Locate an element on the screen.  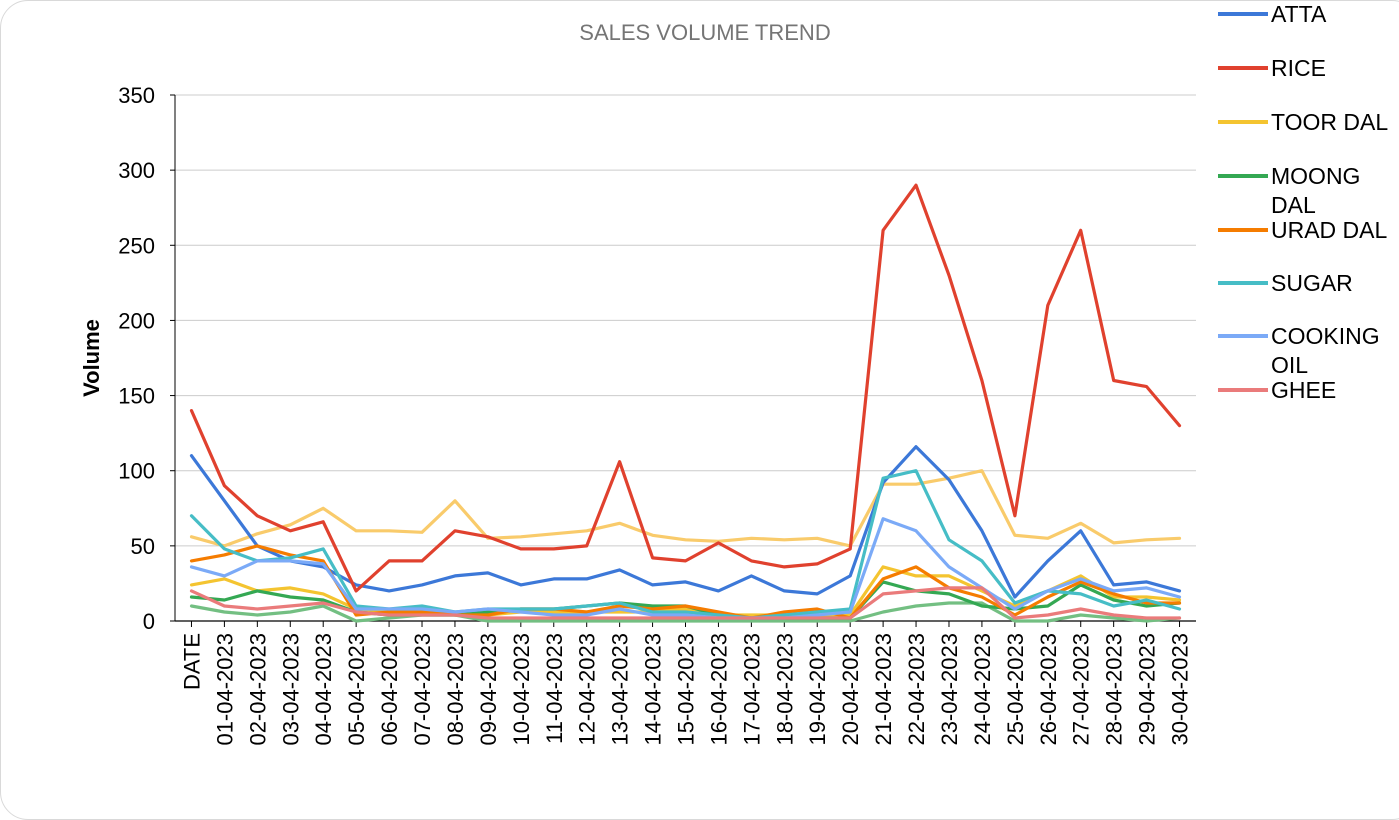
chart-title: SALES VOLUME TREND is located at coordinates (704, 32).